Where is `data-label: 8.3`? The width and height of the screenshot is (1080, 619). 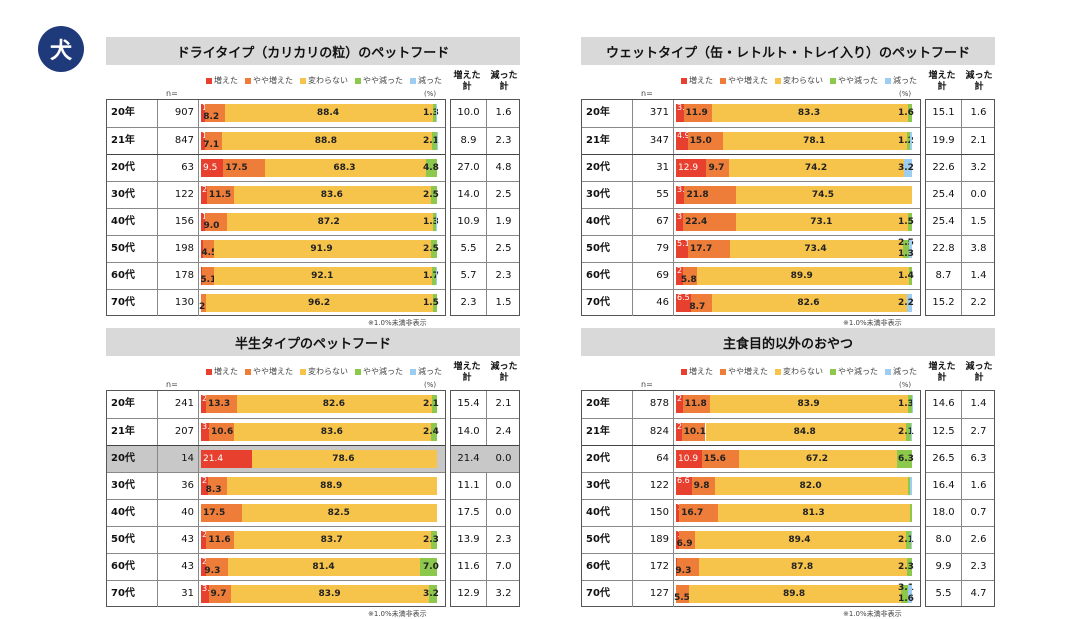 data-label: 8.3 is located at coordinates (214, 490).